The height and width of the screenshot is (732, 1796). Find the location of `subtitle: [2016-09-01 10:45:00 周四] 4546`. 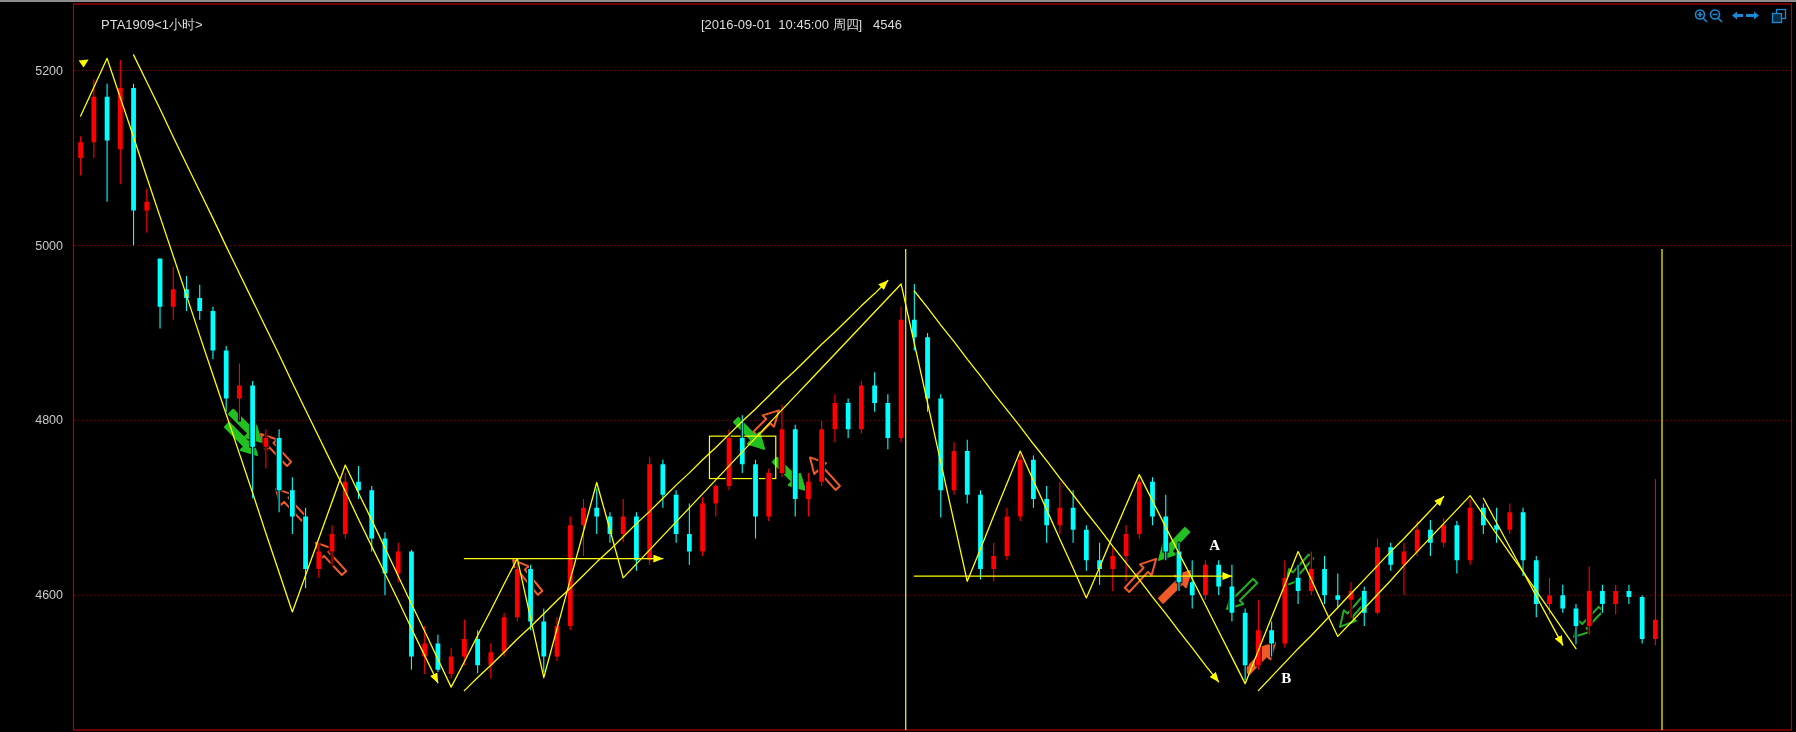

subtitle: [2016-09-01 10:45:00 周四] 4546 is located at coordinates (801, 24).